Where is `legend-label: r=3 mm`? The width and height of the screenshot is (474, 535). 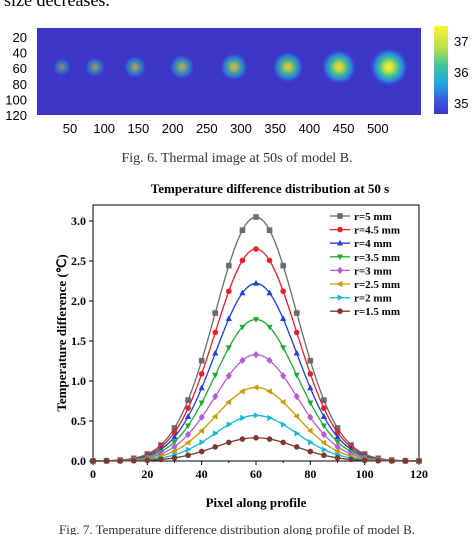
legend-label: r=3 mm is located at coordinates (373, 271).